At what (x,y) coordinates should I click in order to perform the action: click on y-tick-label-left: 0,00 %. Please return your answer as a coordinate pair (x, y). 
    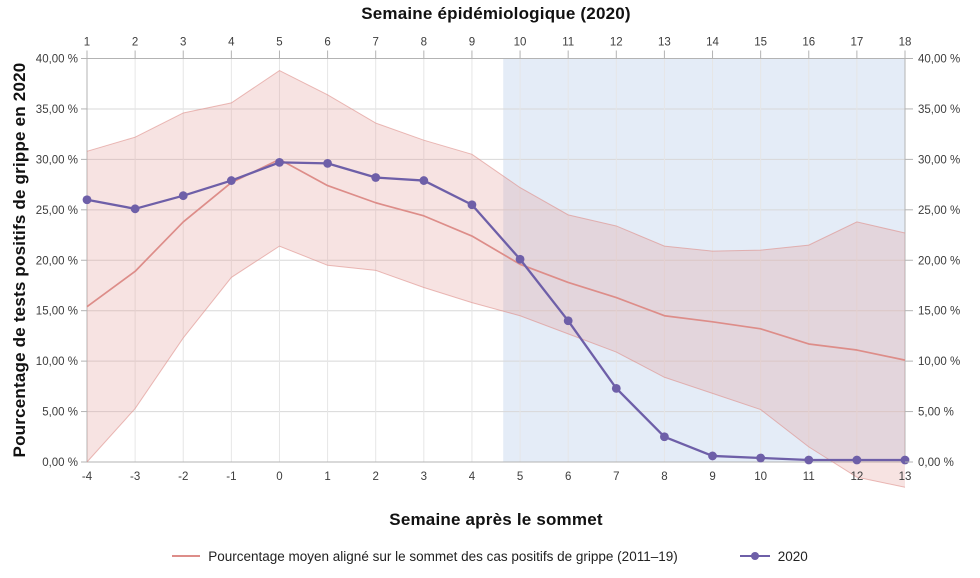
    Looking at the image, I should click on (60, 463).